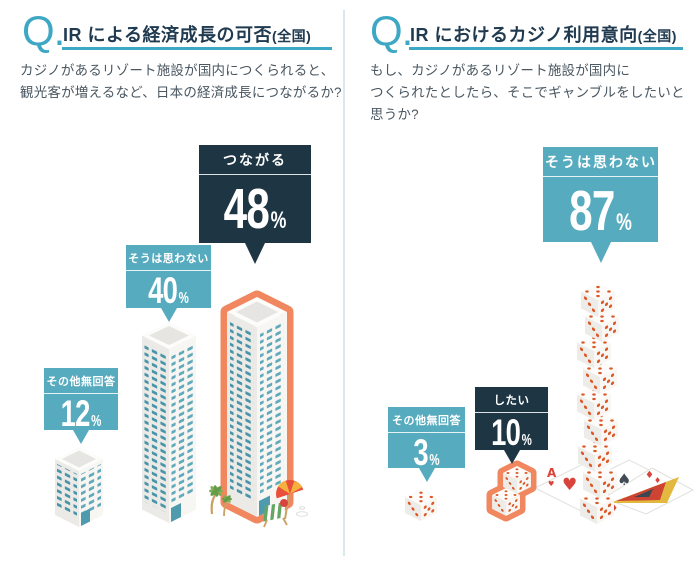  Describe the element at coordinates (552, 473) in the screenshot. I see `ace-rank-label: A` at that location.